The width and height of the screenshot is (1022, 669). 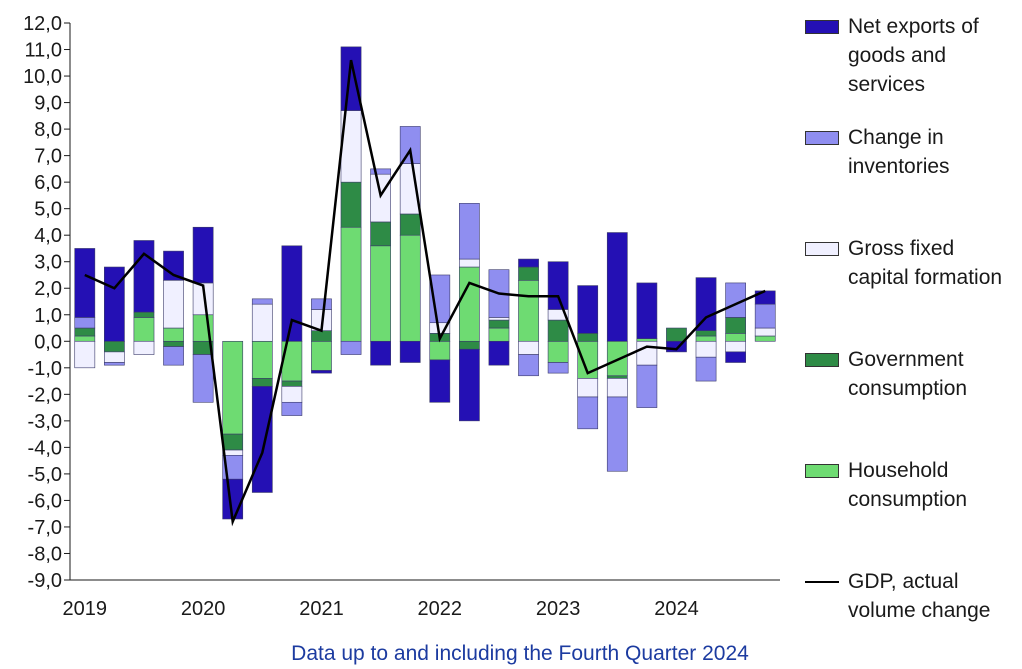 What do you see at coordinates (45, 395) in the screenshot?
I see `y-tick-label: -2,0` at bounding box center [45, 395].